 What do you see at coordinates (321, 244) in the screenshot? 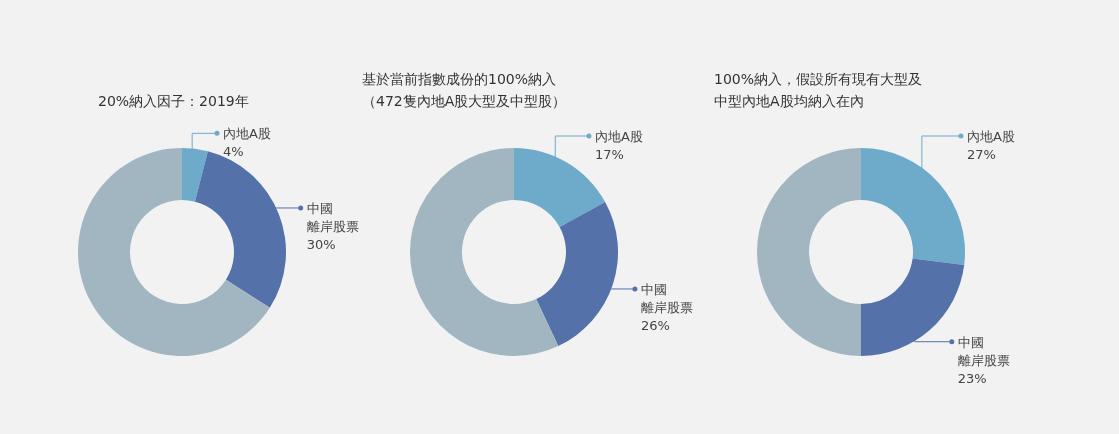
I see `data-label: 30%` at bounding box center [321, 244].